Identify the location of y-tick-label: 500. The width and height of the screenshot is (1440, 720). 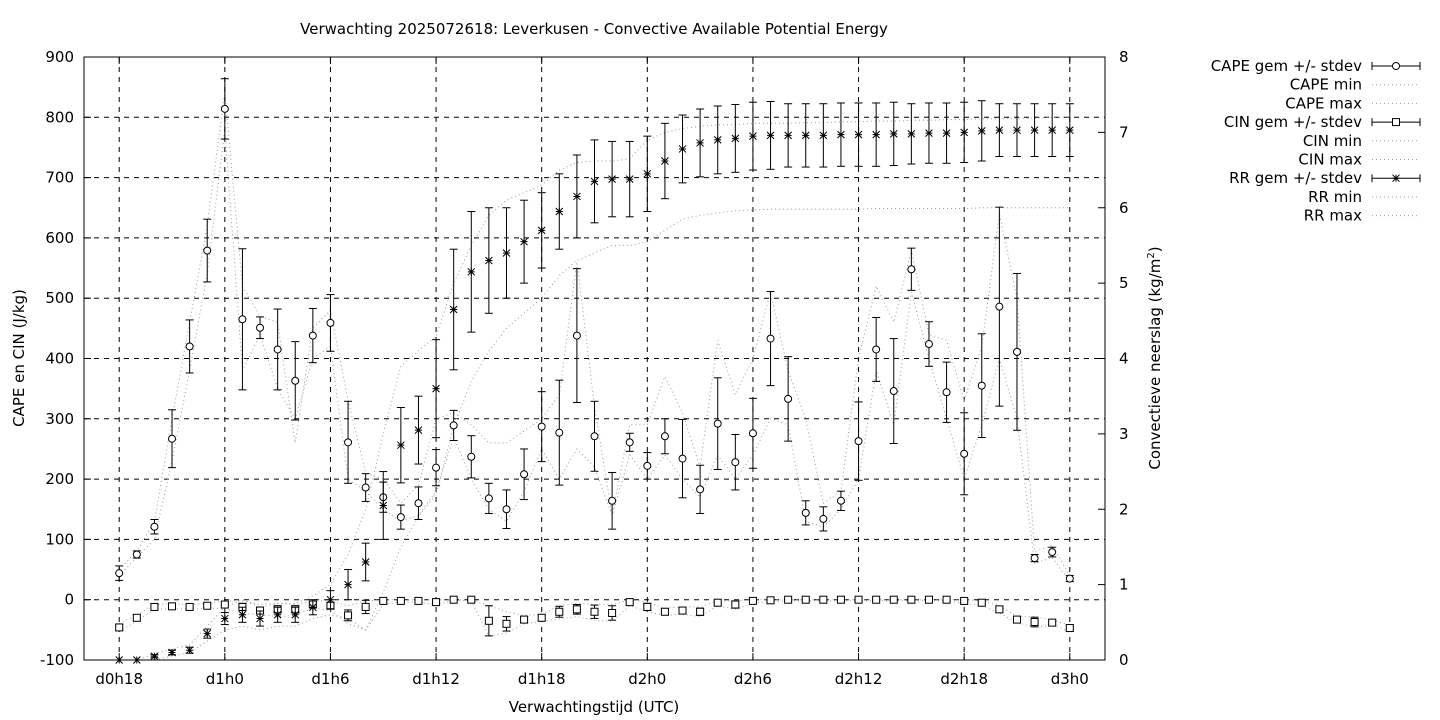
(59, 298).